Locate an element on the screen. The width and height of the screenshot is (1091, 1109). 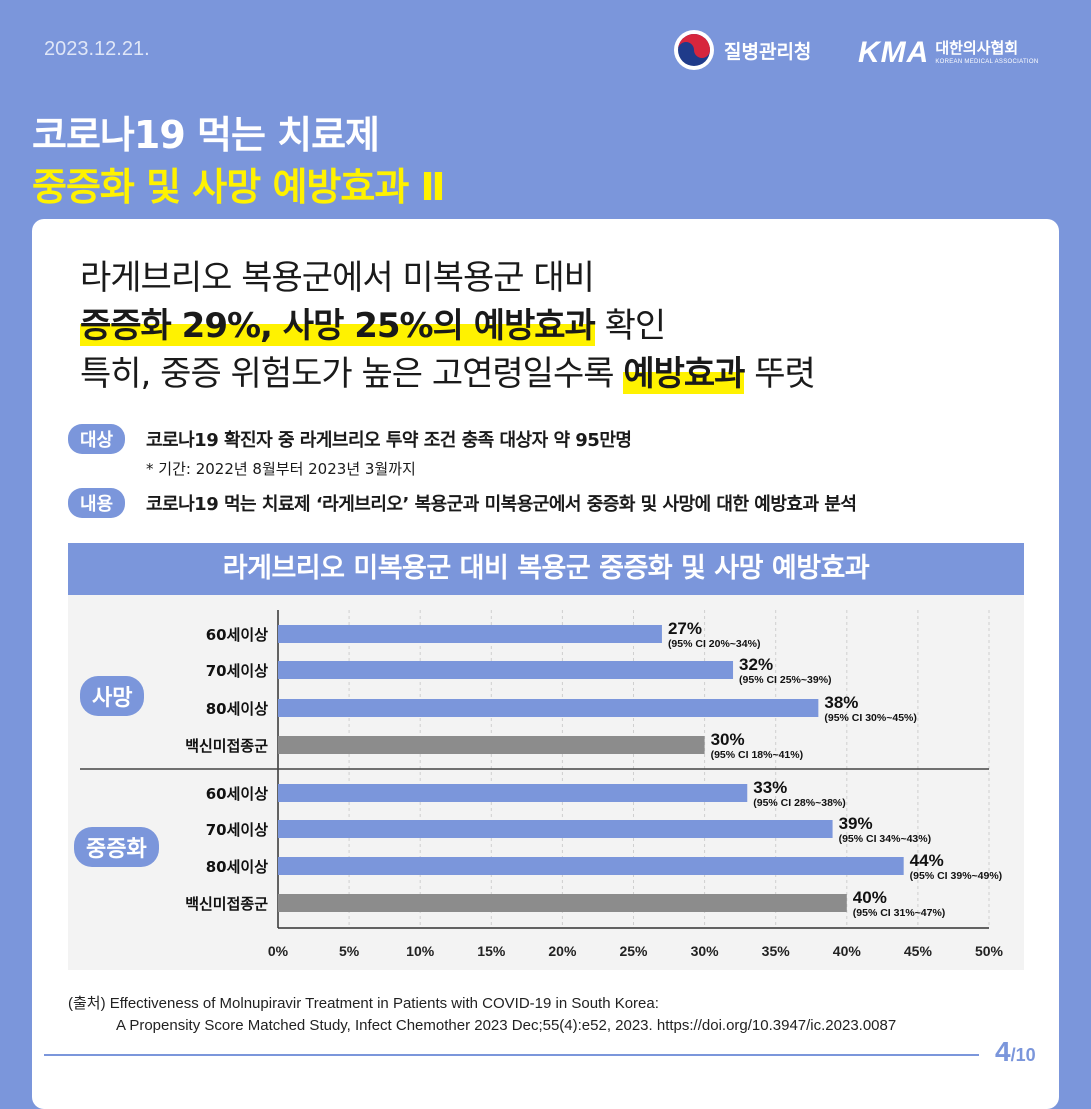
target-tag: 대상 is located at coordinates (97, 439).